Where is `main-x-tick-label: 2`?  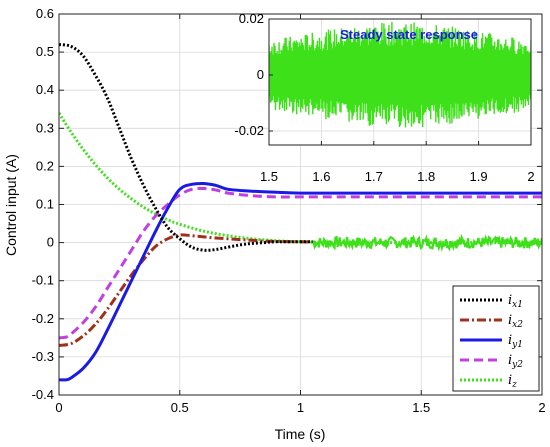 main-x-tick-label: 2 is located at coordinates (541, 407).